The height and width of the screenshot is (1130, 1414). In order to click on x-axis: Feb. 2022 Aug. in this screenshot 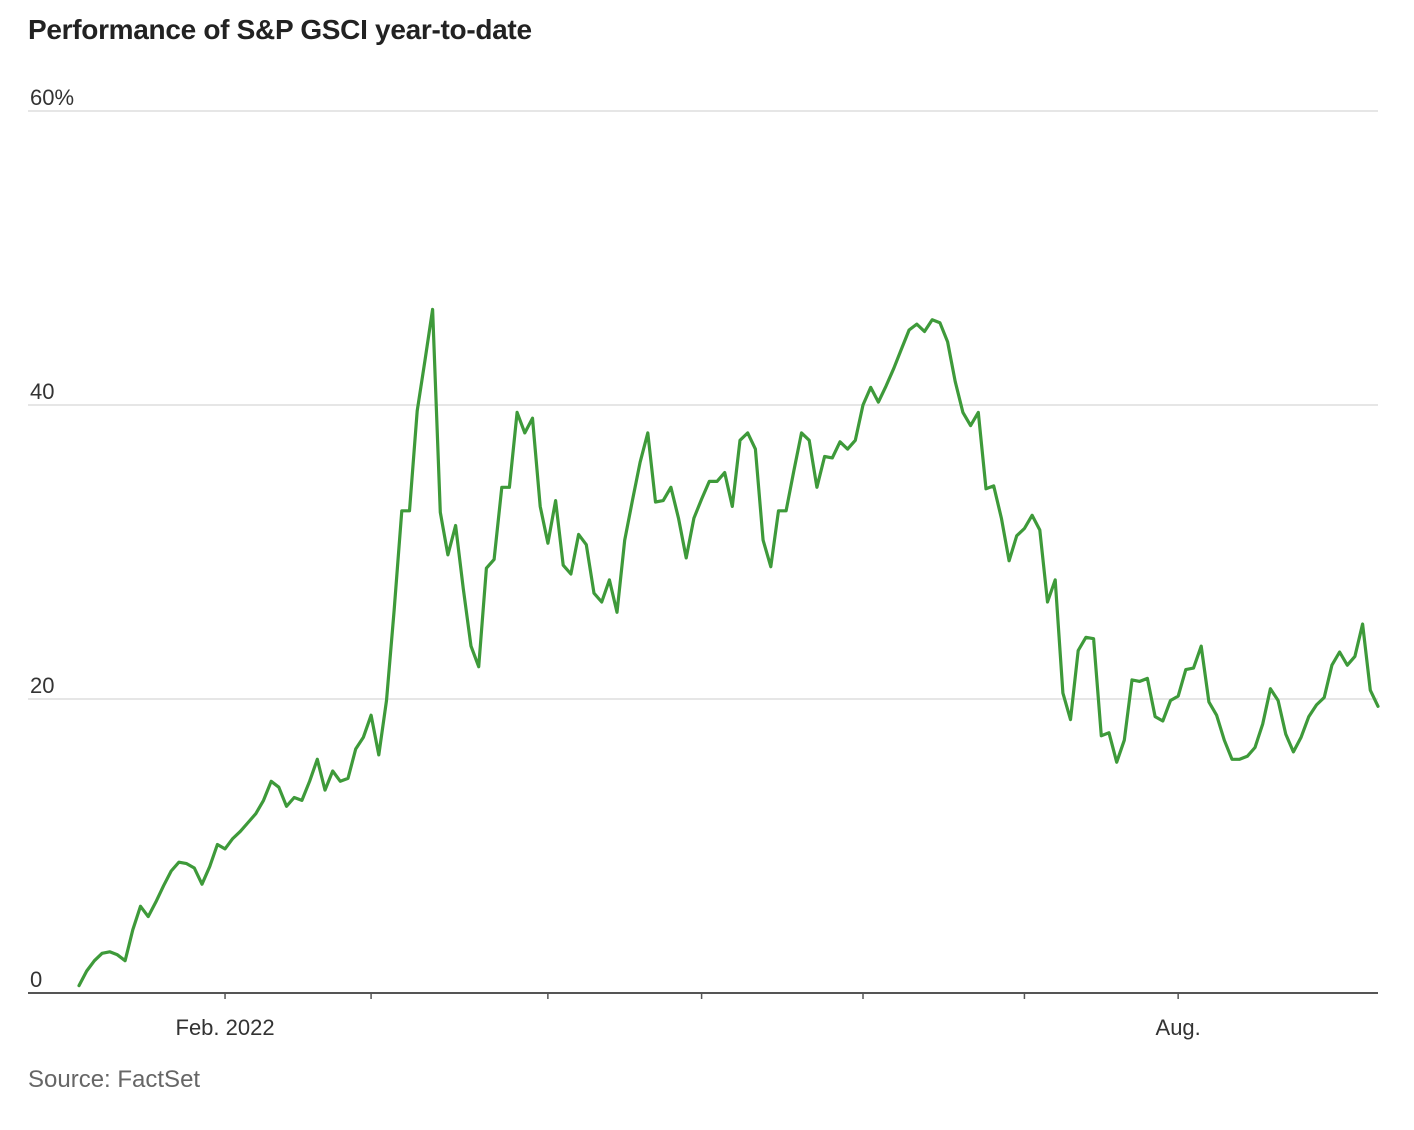, I will do `click(703, 1016)`.